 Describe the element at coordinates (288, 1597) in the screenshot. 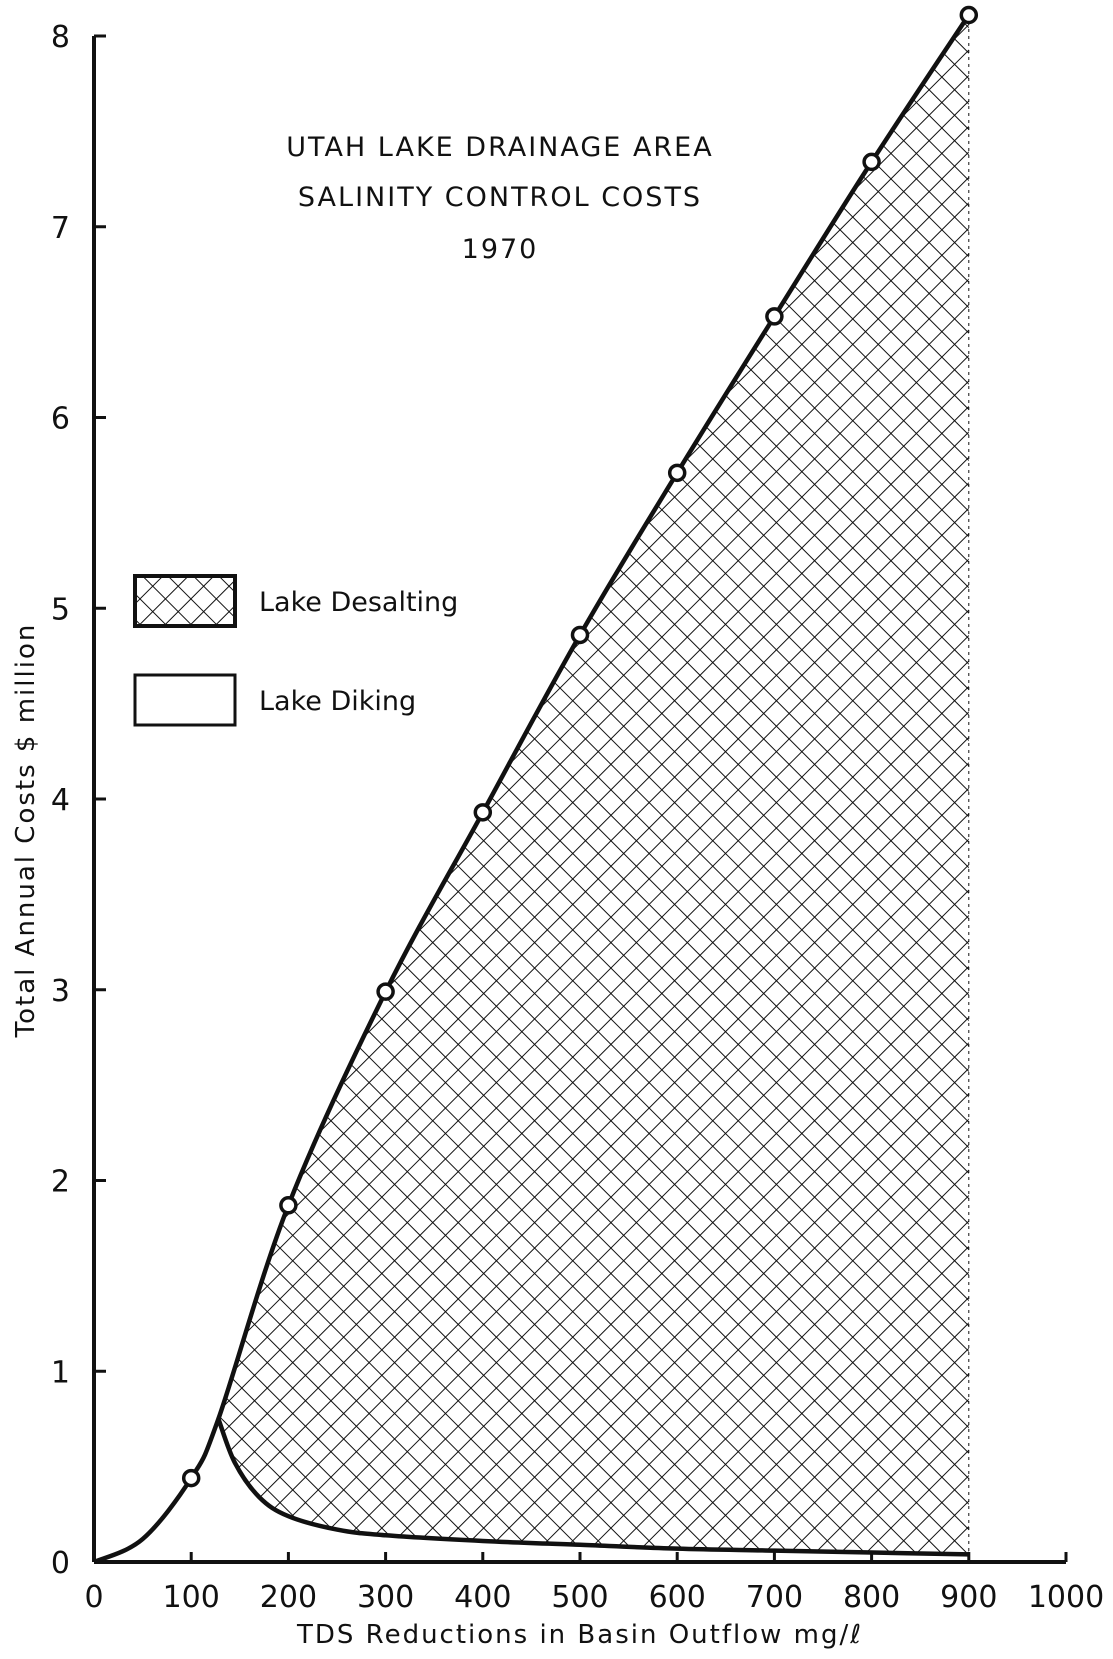

I see `x-tick-label: 200` at that location.